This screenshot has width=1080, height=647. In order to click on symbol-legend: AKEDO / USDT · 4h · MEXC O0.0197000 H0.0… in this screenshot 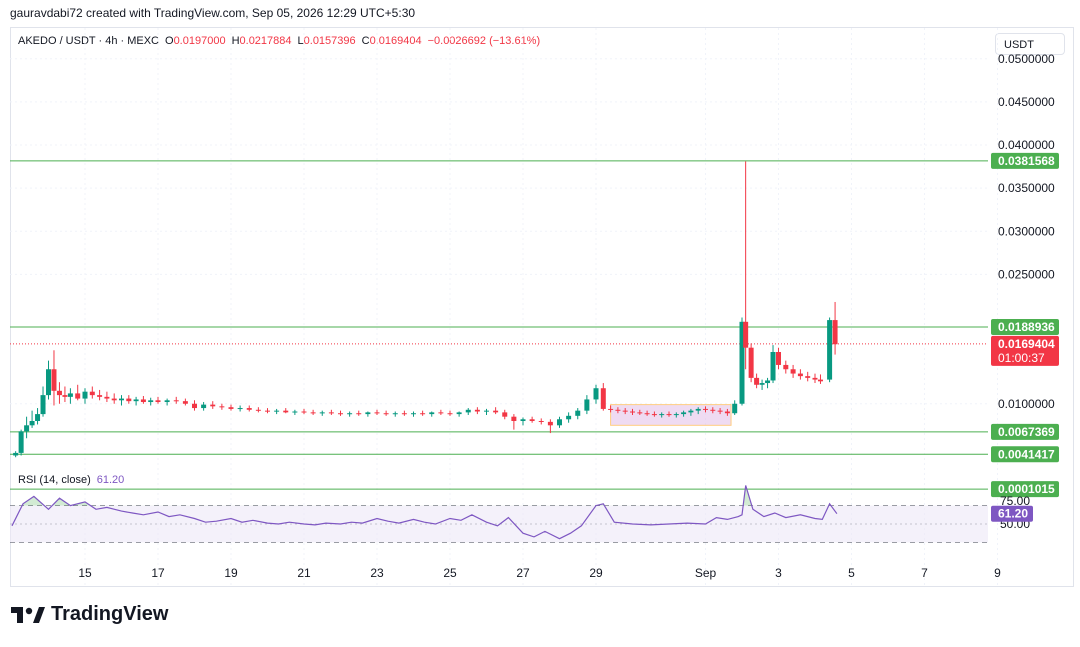, I will do `click(279, 41)`.